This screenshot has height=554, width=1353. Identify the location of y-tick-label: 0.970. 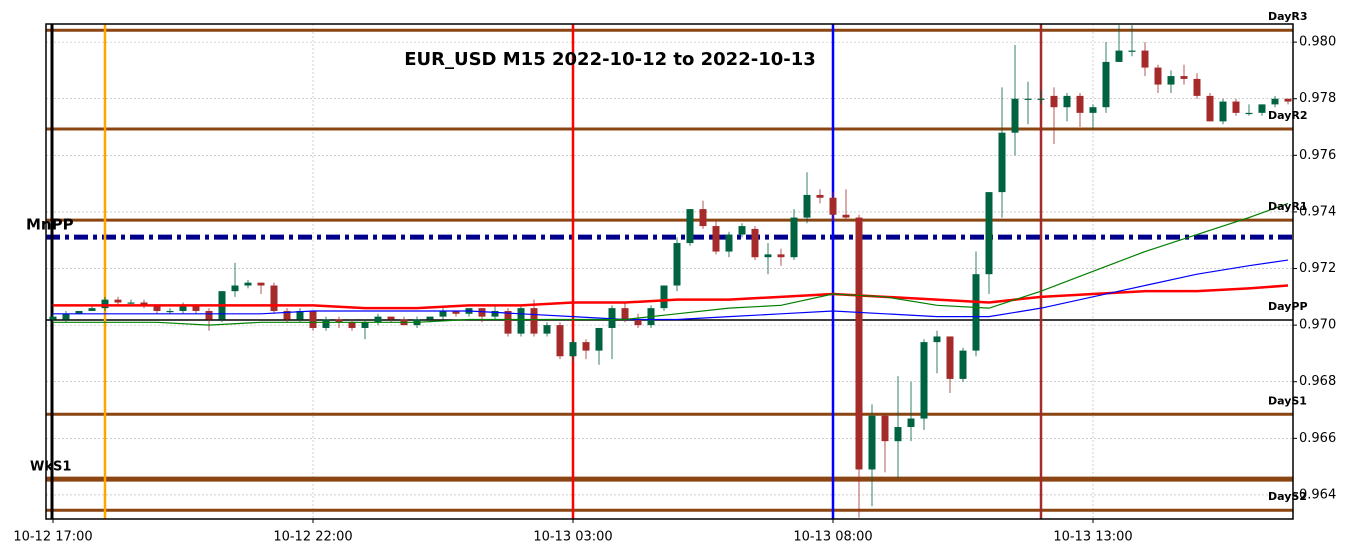
(1317, 325).